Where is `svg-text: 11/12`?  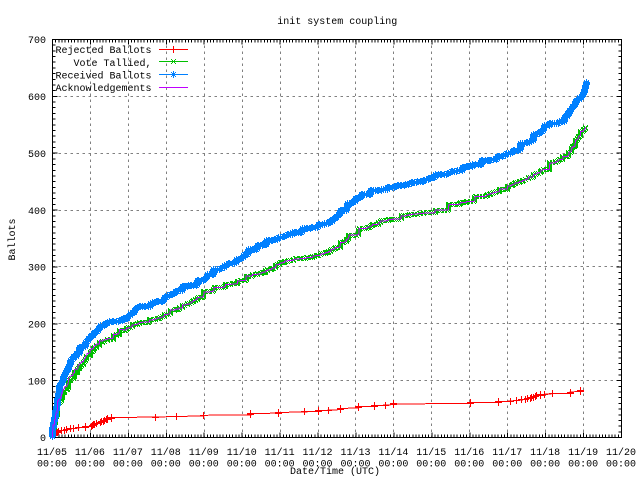 svg-text: 11/12 is located at coordinates (317, 453).